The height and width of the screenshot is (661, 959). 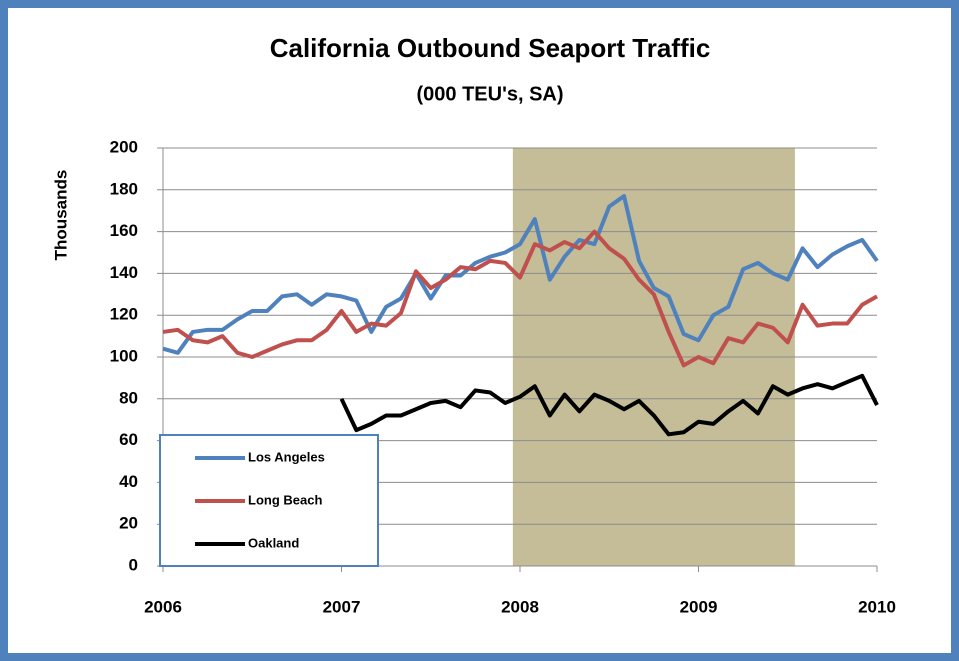 I want to click on series-line, so click(x=609, y=405).